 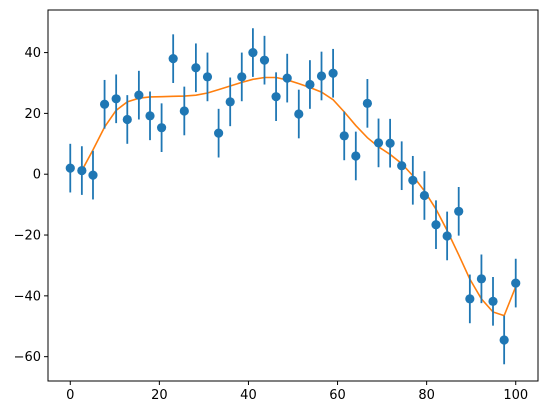 What do you see at coordinates (297, 392) in the screenshot?
I see `x-axis: 0 20 40 60 80 100` at bounding box center [297, 392].